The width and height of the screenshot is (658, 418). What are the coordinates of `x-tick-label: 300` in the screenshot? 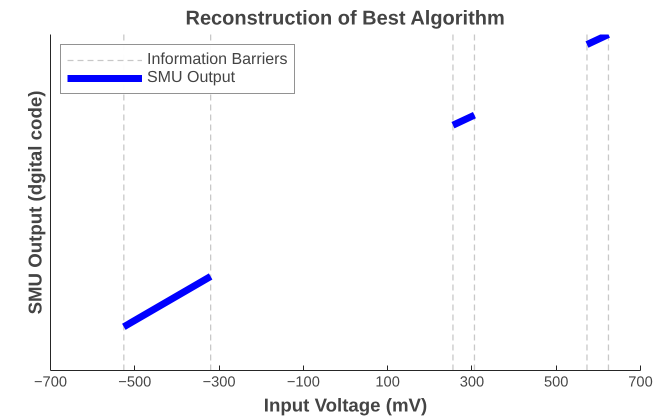 It's located at (472, 382).